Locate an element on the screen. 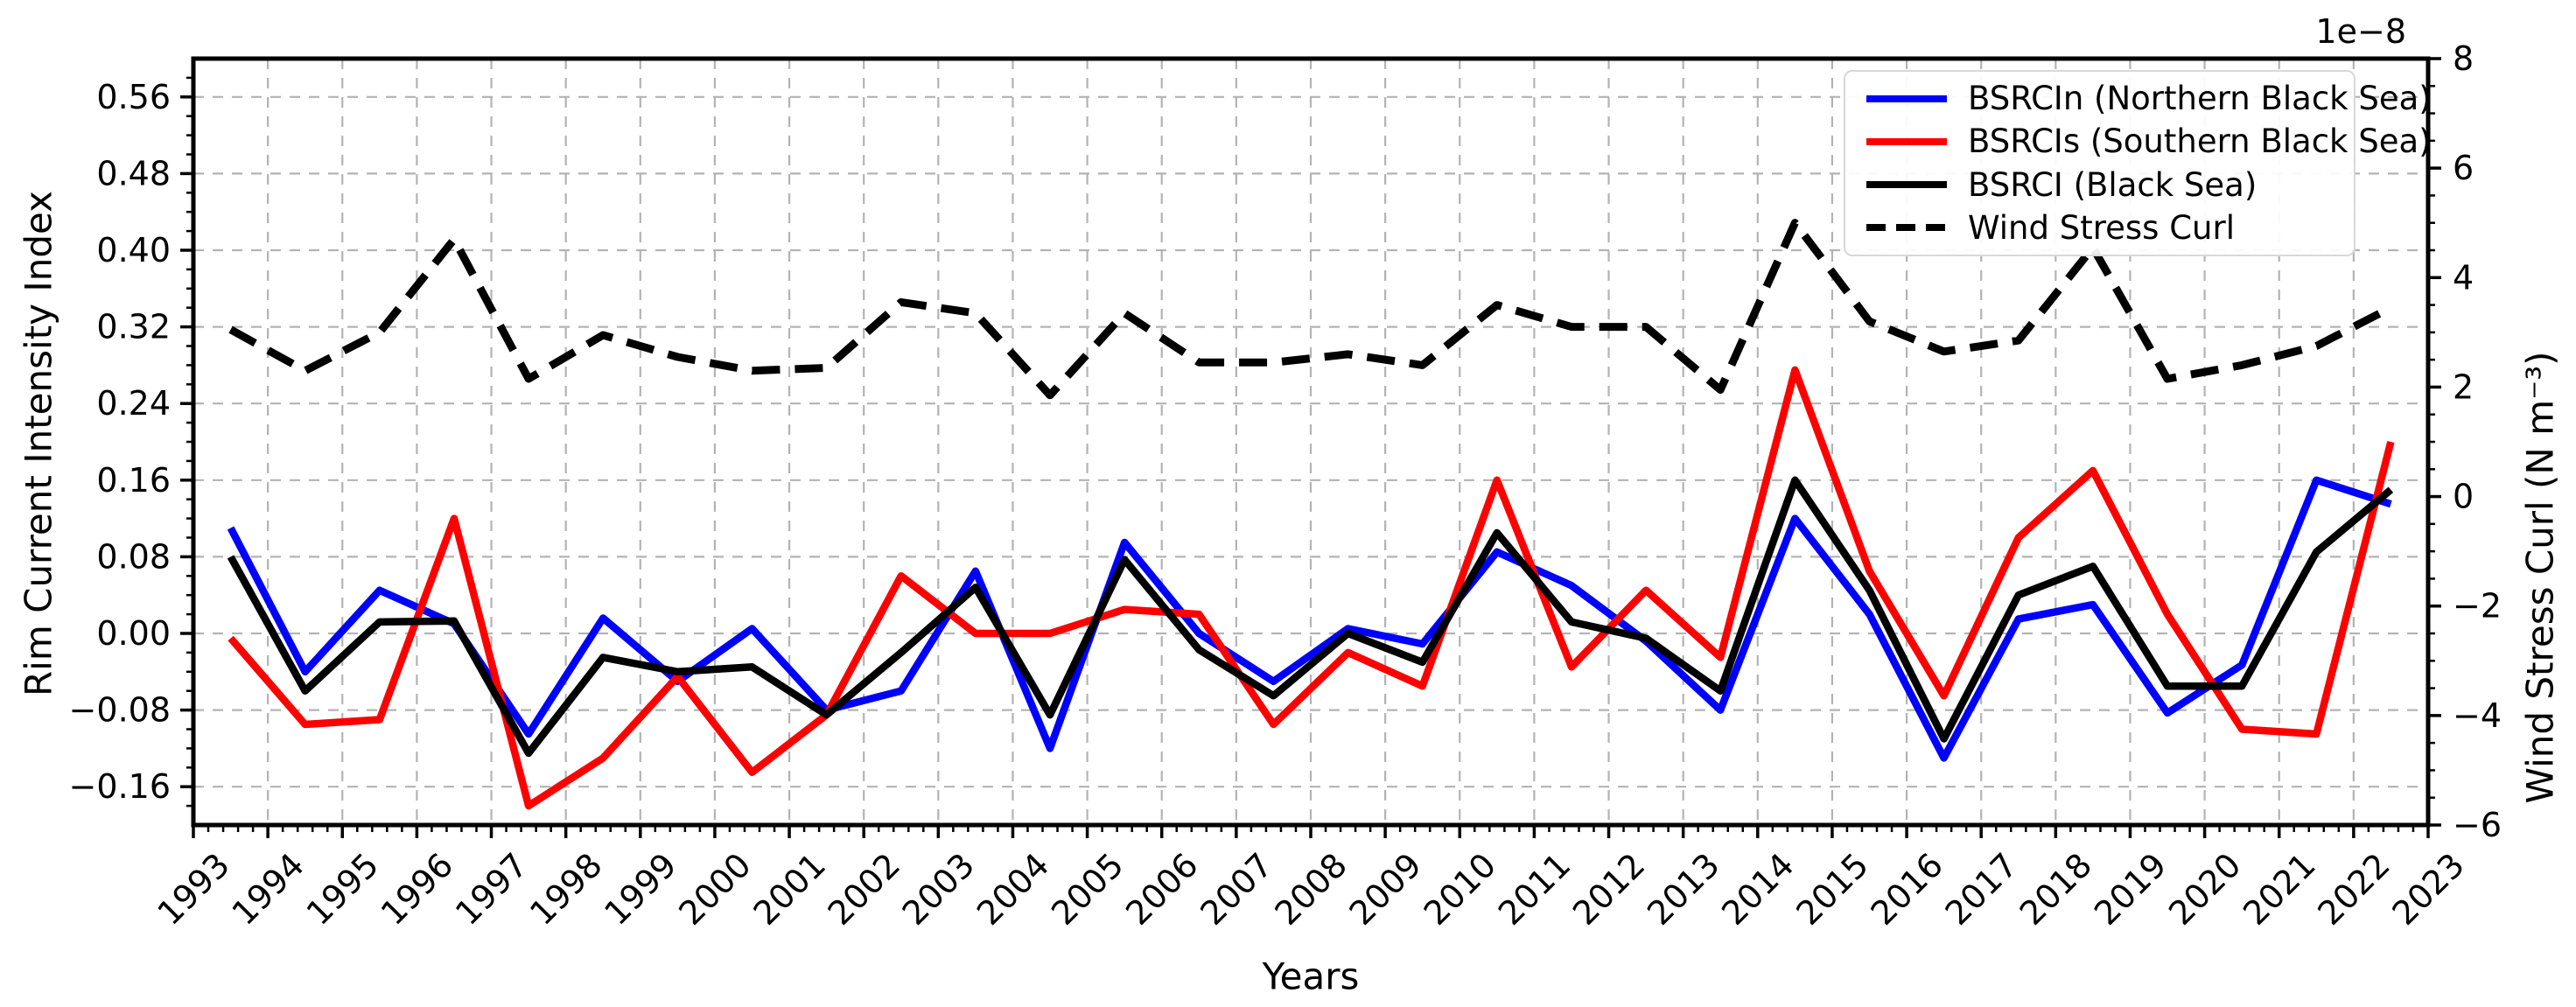 Image resolution: width=2576 pixels, height=1007 pixels. y-axis-title-right: Wind Stress Curl (N m⁻³) is located at coordinates (2540, 577).